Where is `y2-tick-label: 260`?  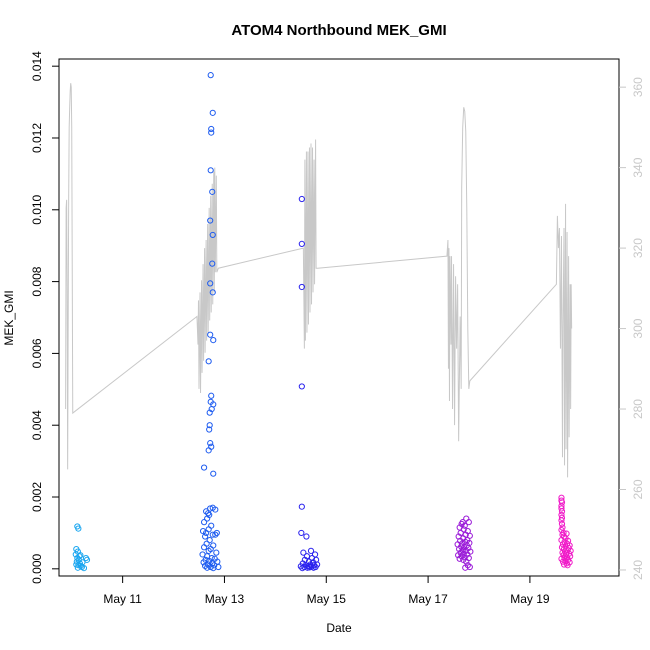
y2-tick-label: 260 is located at coordinates (638, 489).